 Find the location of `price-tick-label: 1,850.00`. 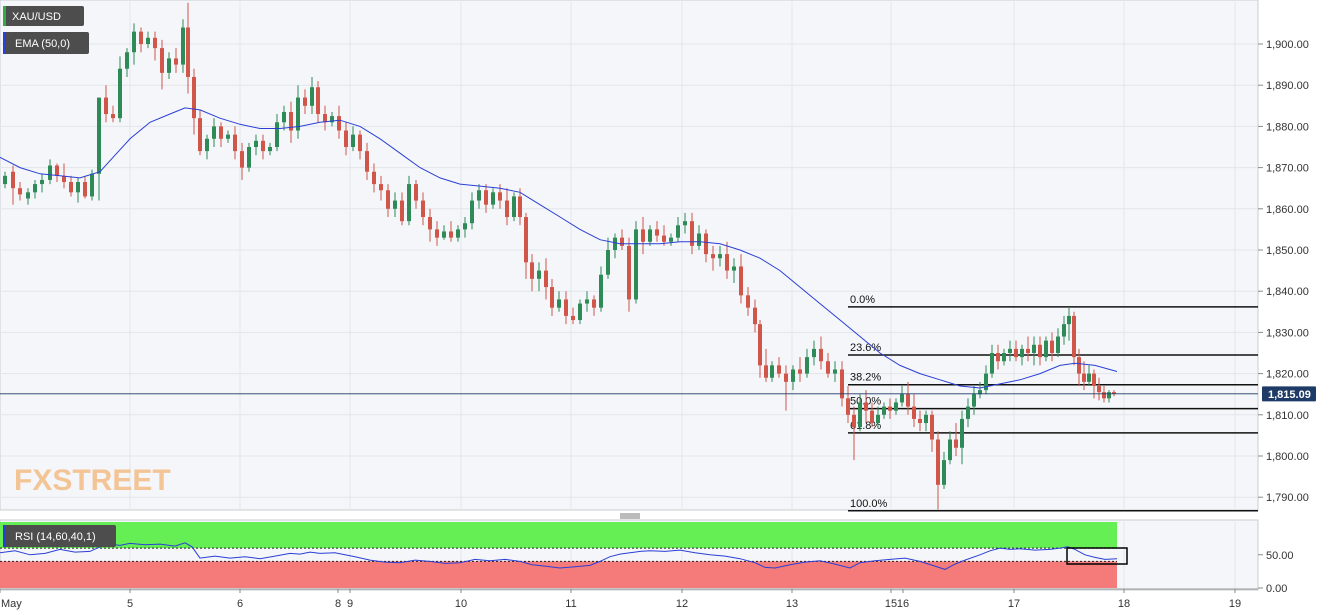

price-tick-label: 1,850.00 is located at coordinates (1287, 251).